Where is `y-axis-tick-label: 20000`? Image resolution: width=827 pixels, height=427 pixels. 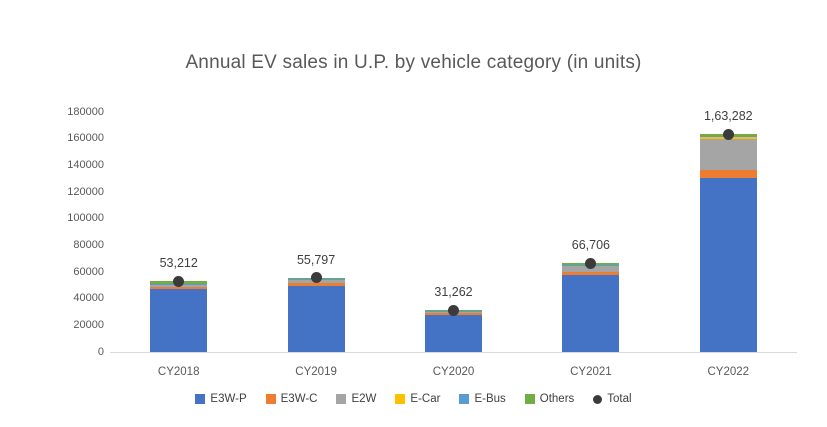
y-axis-tick-label: 20000 is located at coordinates (88, 324).